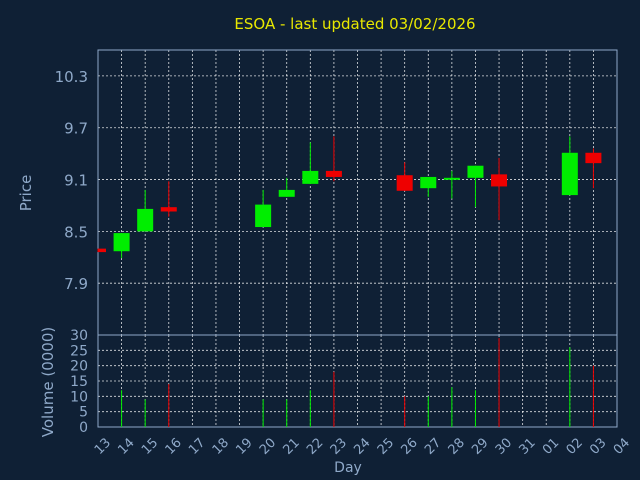  Describe the element at coordinates (76, 181) in the screenshot. I see `price-tick-label: 9.1` at that location.